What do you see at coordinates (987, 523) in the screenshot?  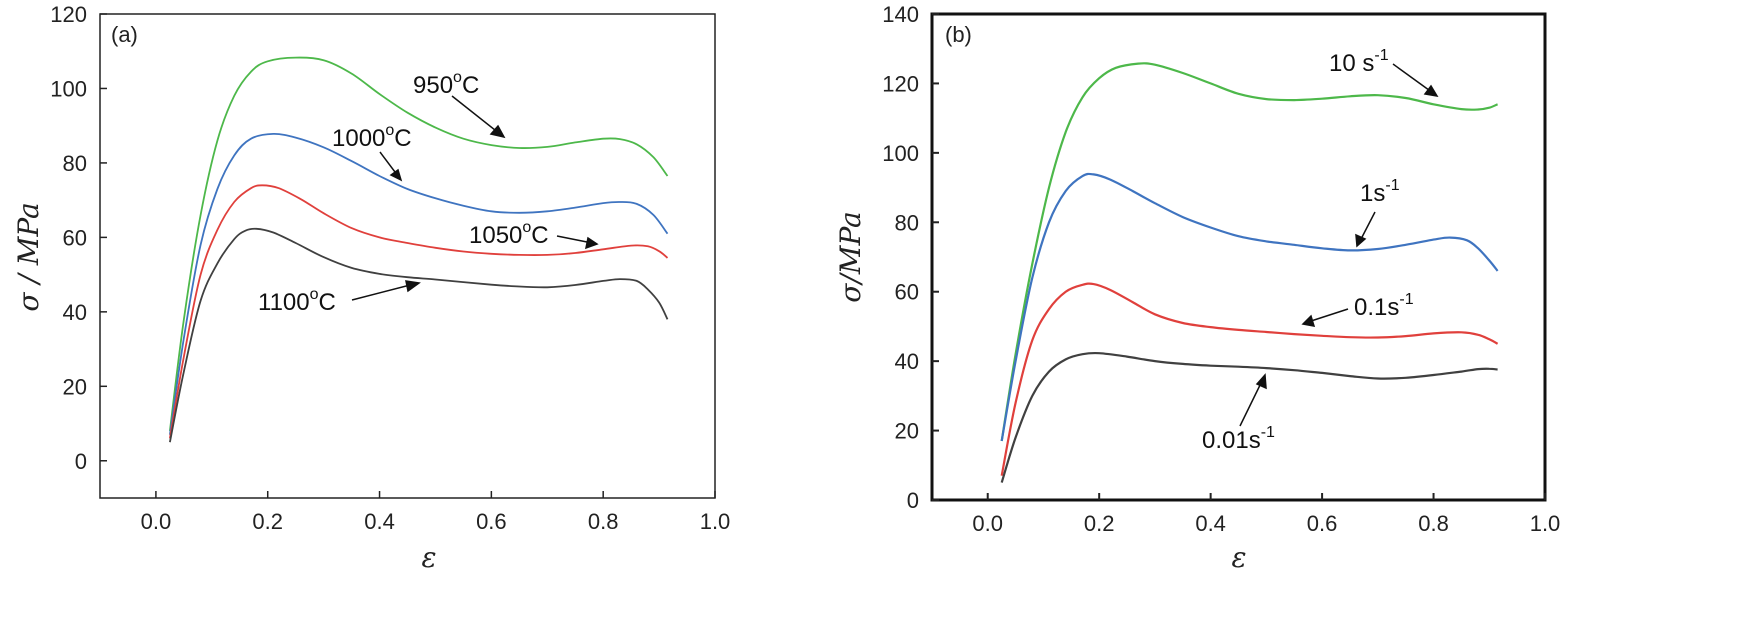 I see `x-tick-label-b-0: 0.0` at bounding box center [987, 523].